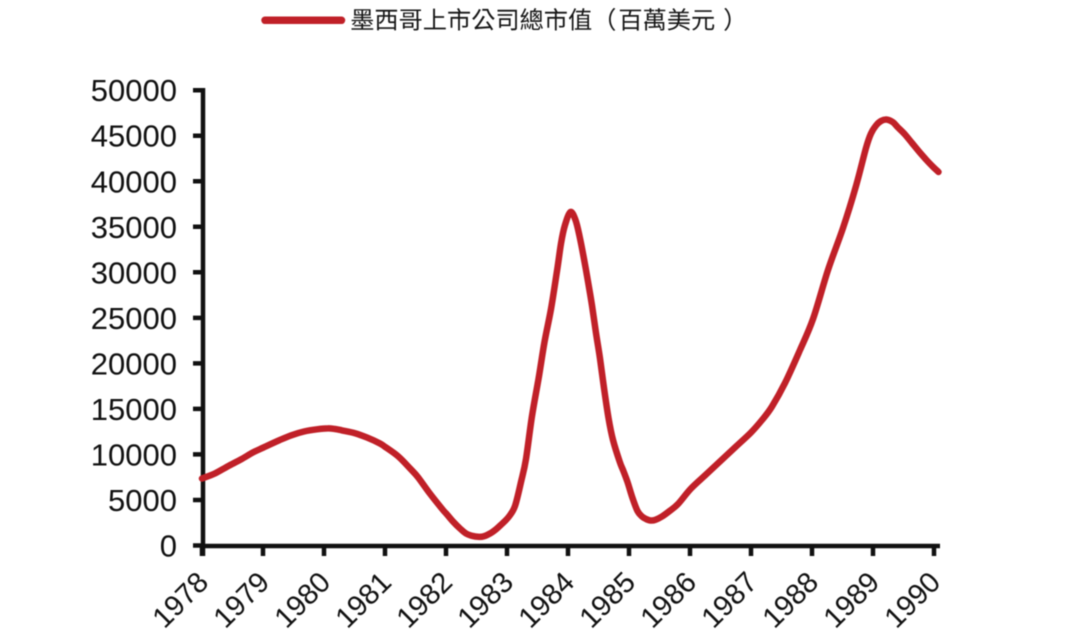 The image size is (1067, 638). Describe the element at coordinates (142, 500) in the screenshot. I see `svg-text: 5000` at that location.